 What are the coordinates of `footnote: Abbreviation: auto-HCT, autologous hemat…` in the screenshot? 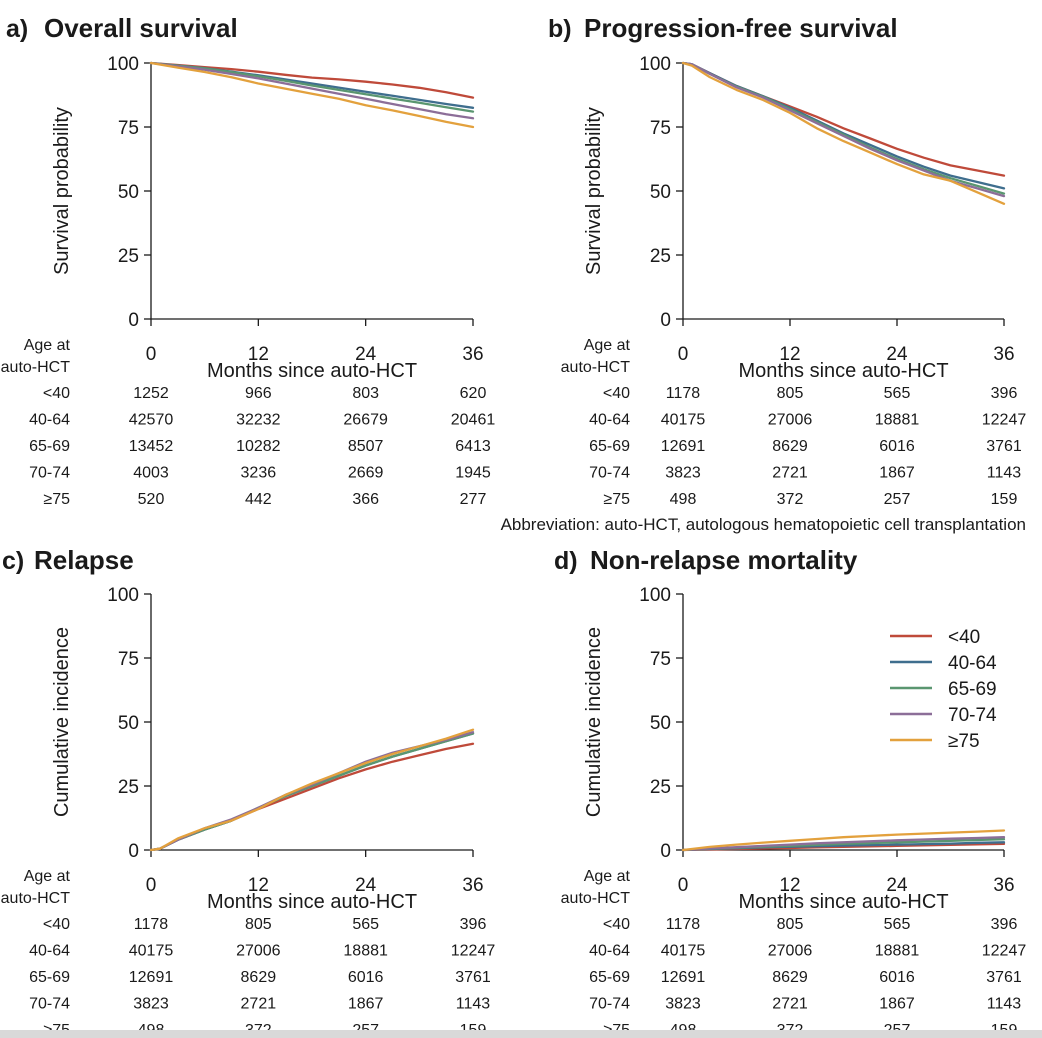 It's located at (763, 524).